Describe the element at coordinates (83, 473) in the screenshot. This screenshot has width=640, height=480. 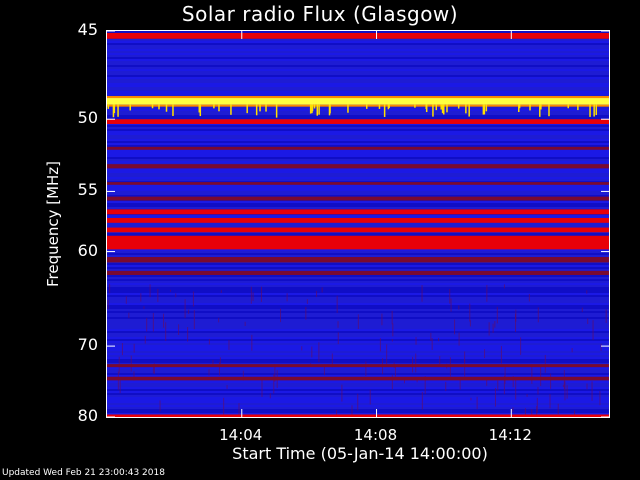
I see `updated-timestamp: Updated Wed Feb 21 23:00:43 2018` at that location.